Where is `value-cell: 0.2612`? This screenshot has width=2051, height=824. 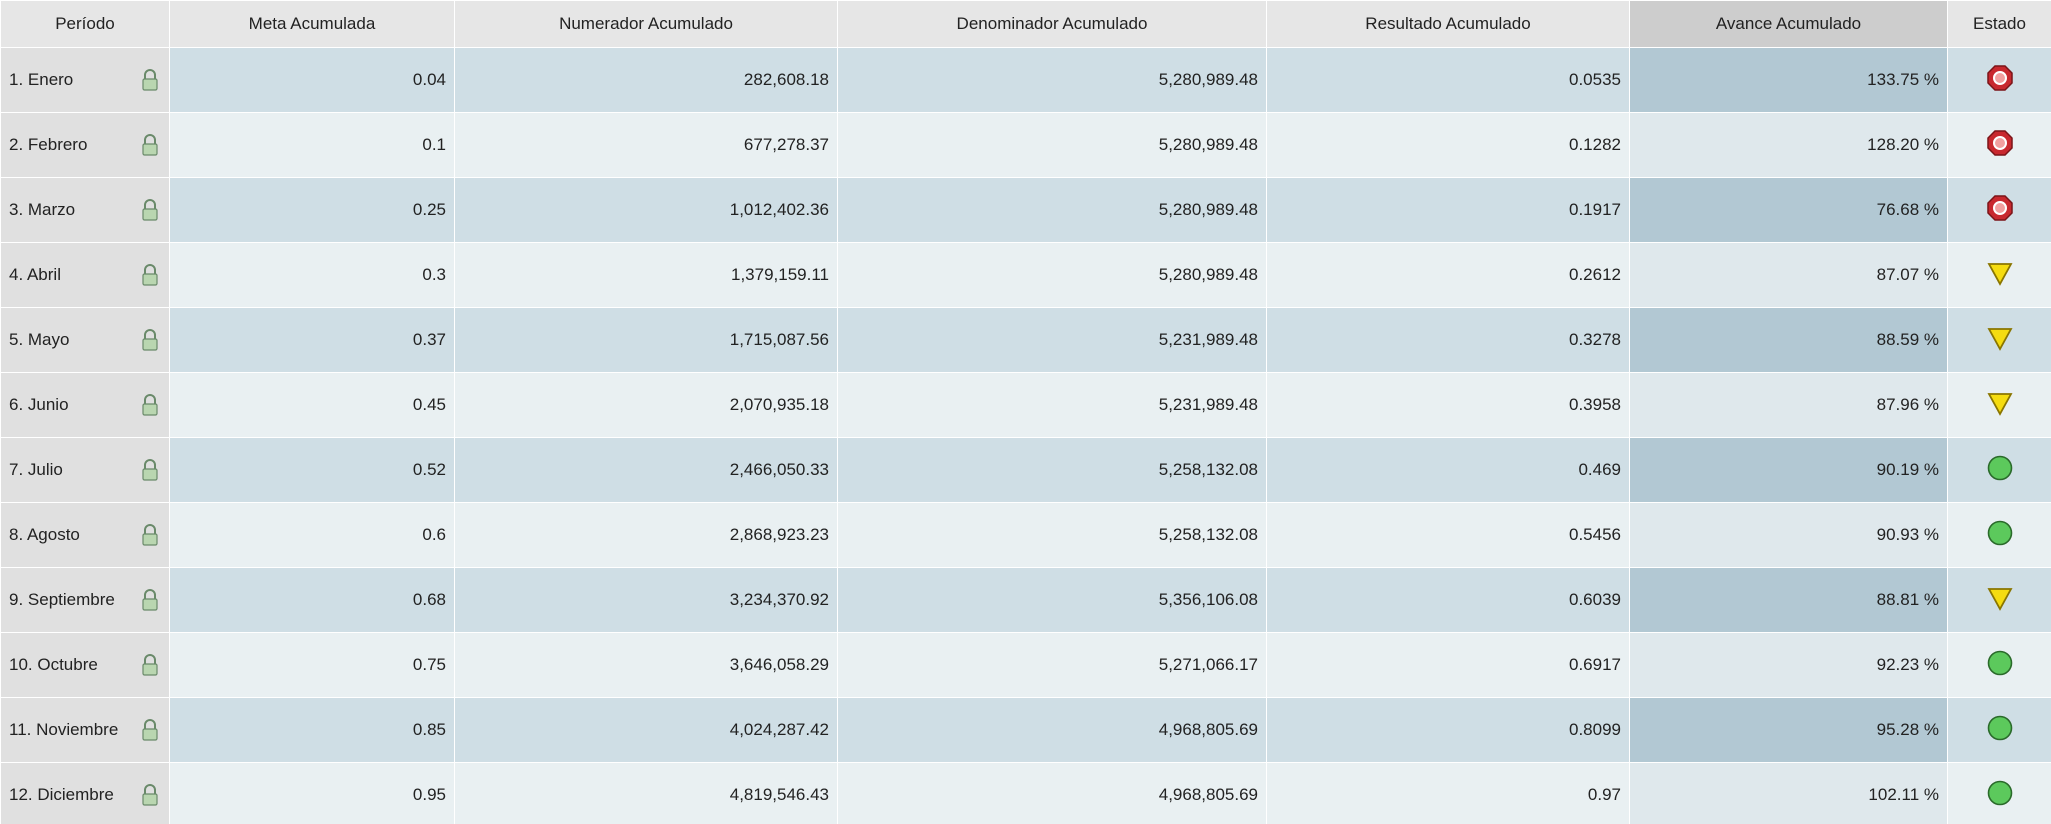
value-cell: 0.2612 is located at coordinates (1448, 275).